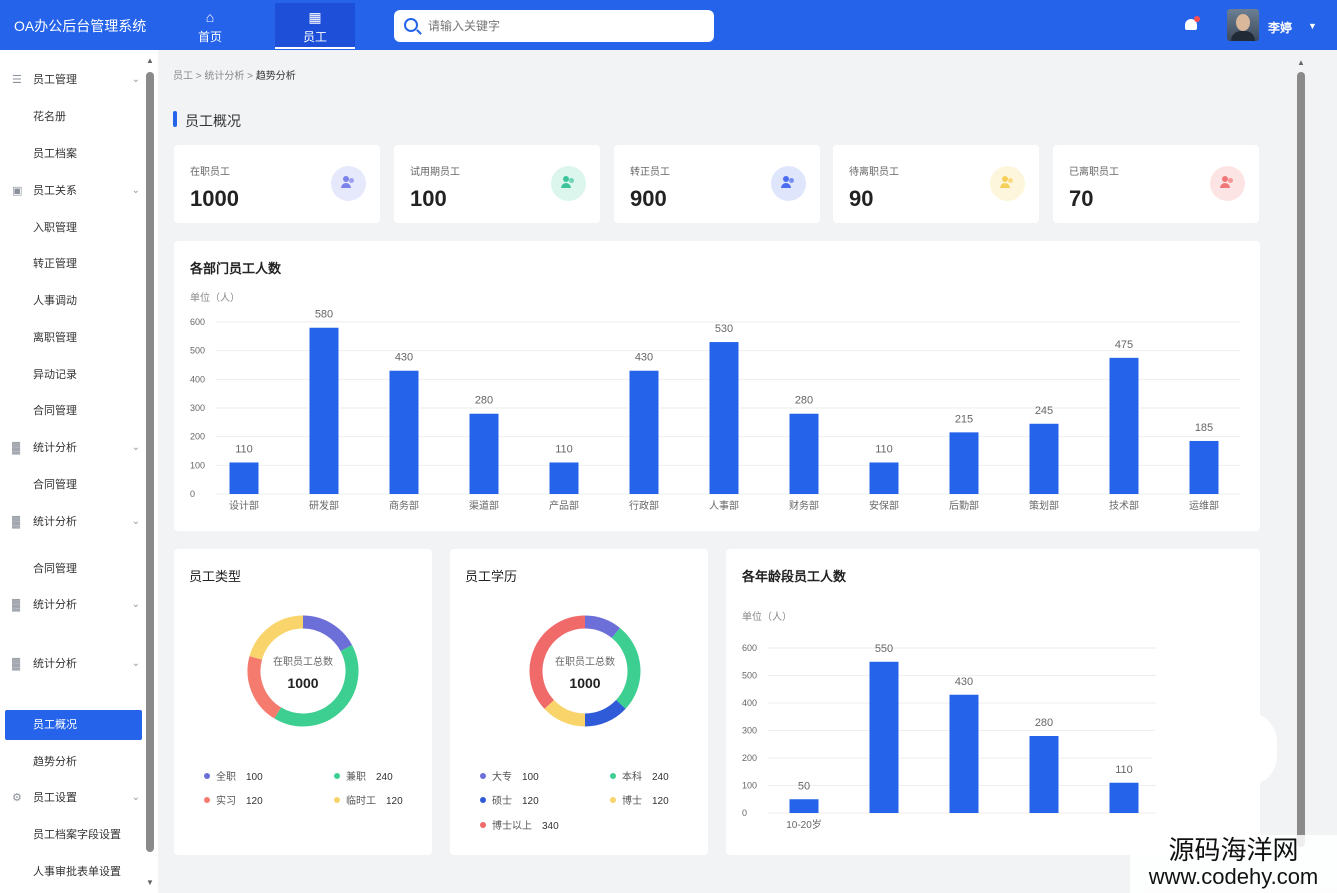 Image resolution: width=1337 pixels, height=893 pixels. I want to click on legend-name: 全职, so click(226, 777).